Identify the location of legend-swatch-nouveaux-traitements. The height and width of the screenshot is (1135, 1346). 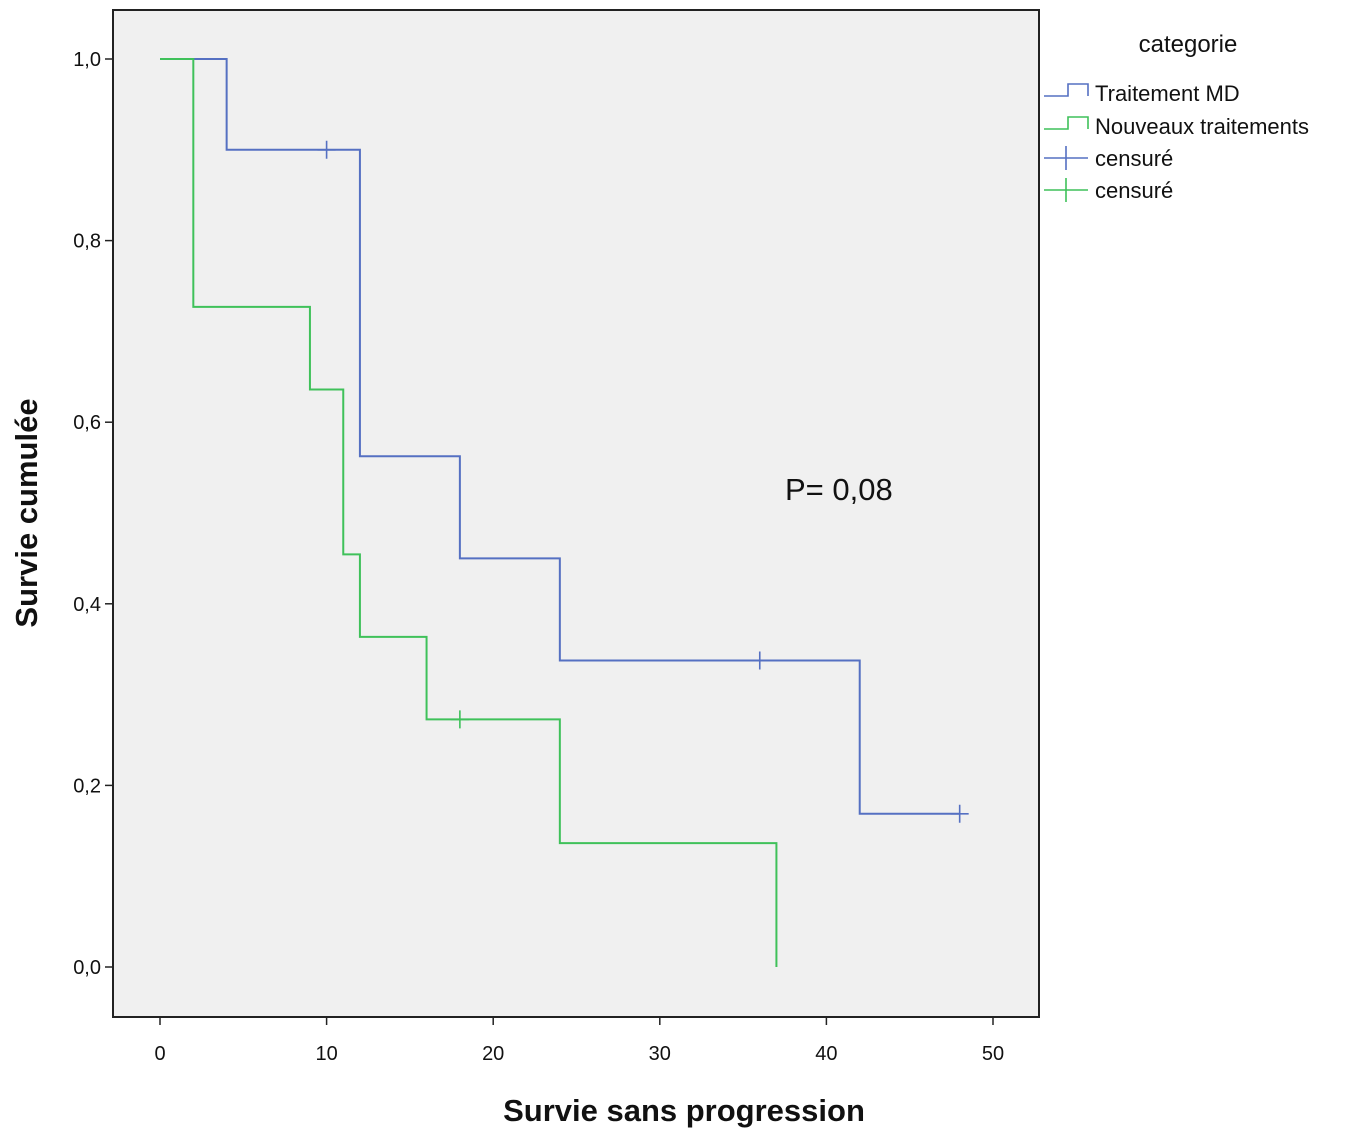
(1066, 123).